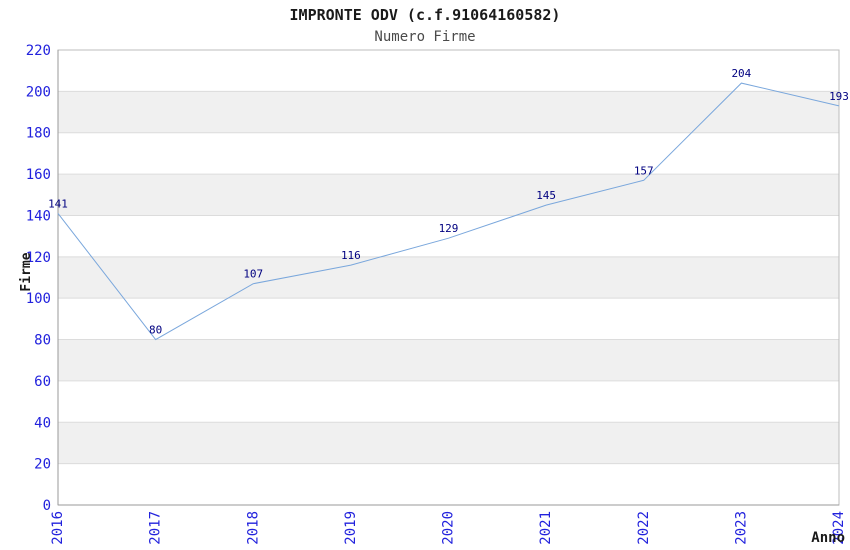  I want to click on x-tick-label: 2016, so click(58, 528).